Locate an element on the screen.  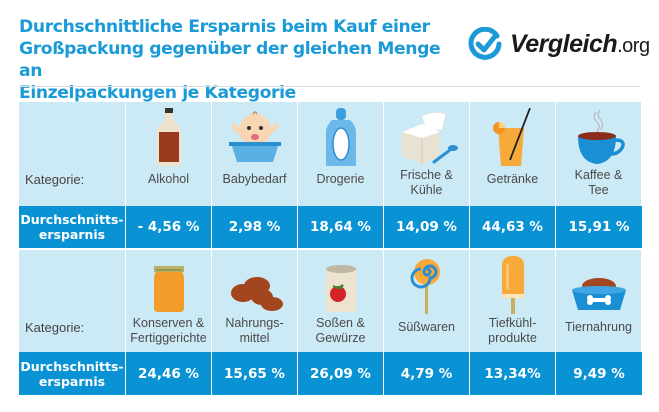
category-name-line: Kaffee & is located at coordinates (598, 175).